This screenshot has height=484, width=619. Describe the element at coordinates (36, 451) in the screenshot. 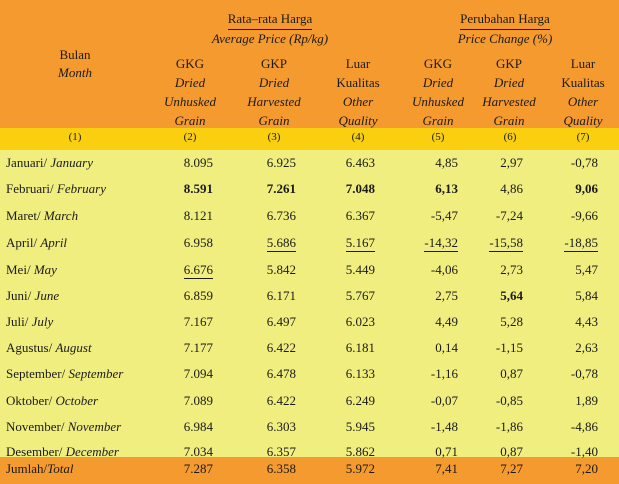

I see `month-name-id: Desember/` at that location.